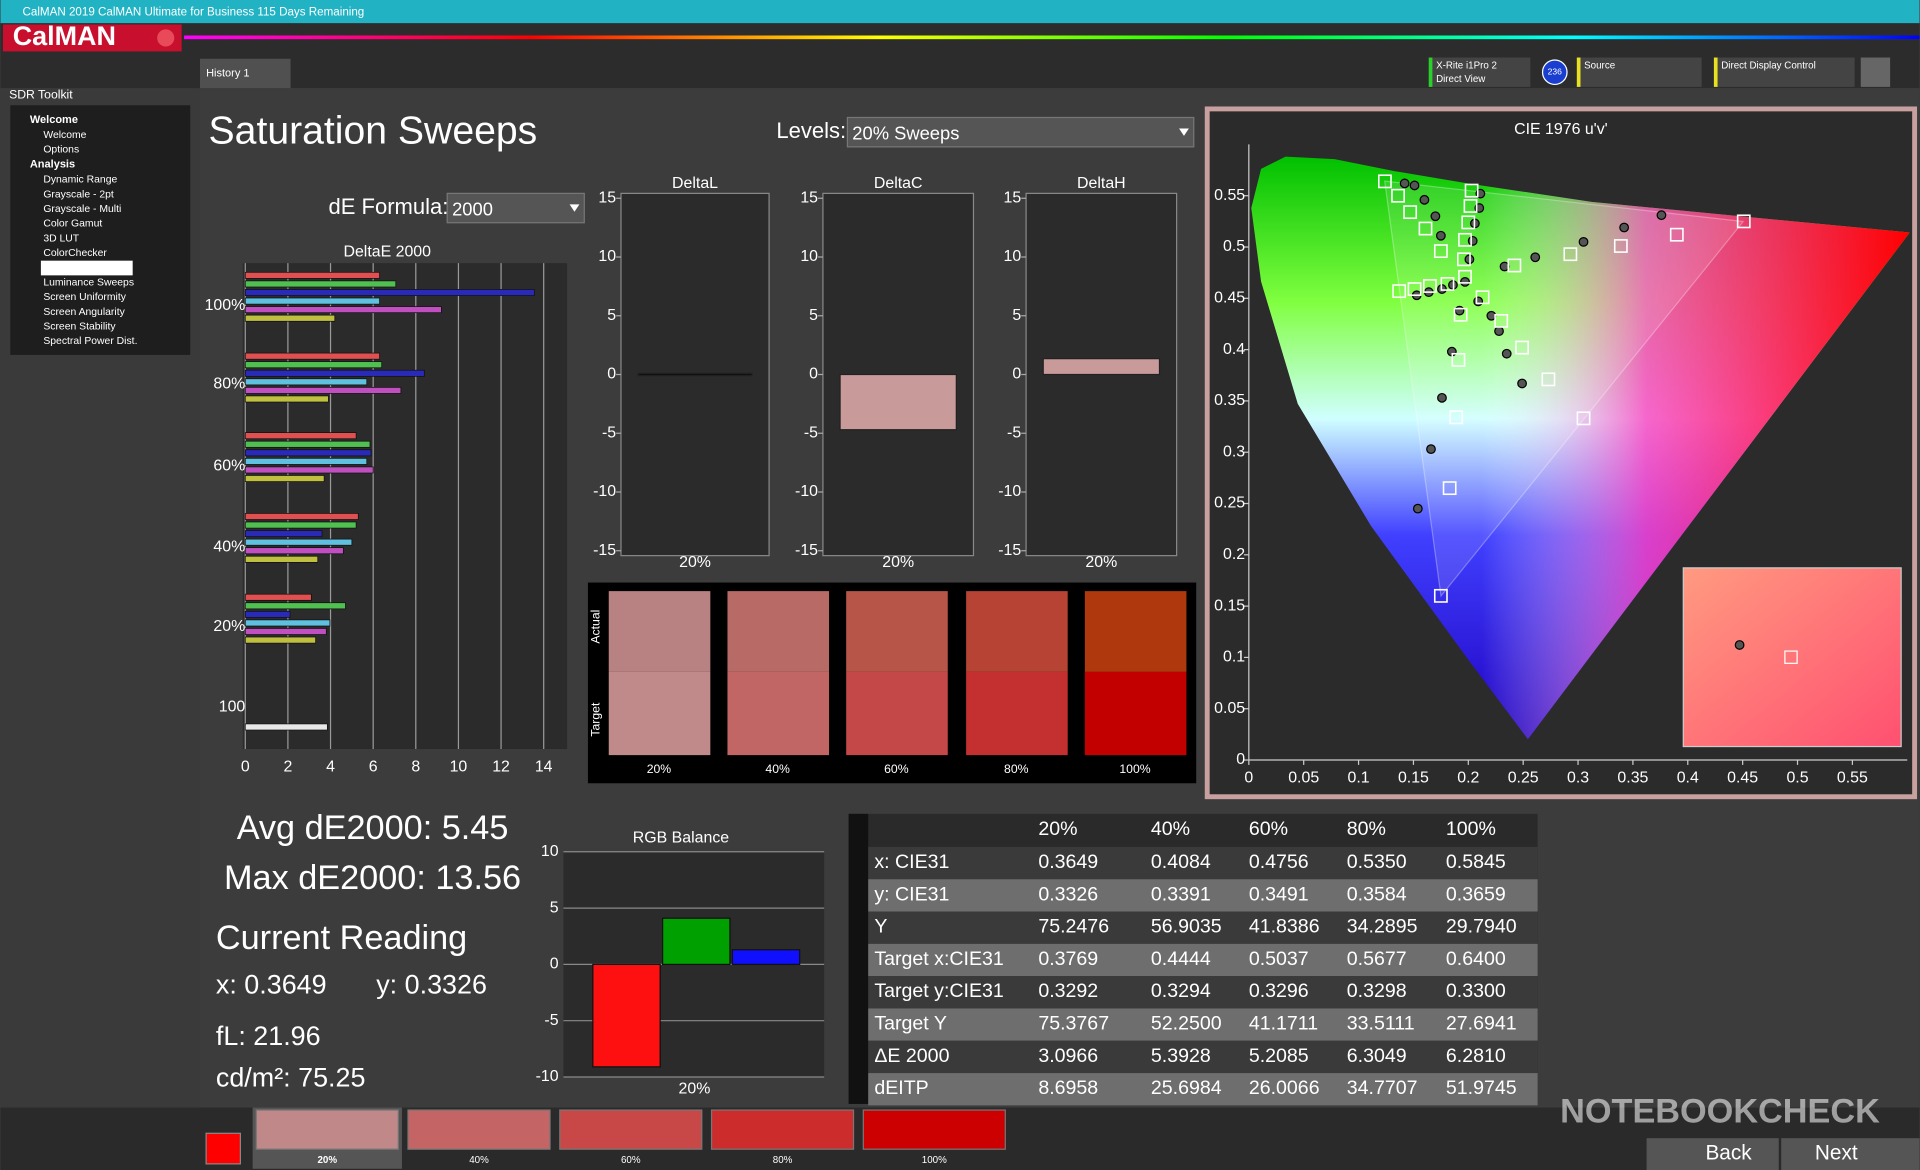 The width and height of the screenshot is (1920, 1170). What do you see at coordinates (78, 194) in the screenshot?
I see `tree-item: Grayscale - 2pt` at bounding box center [78, 194].